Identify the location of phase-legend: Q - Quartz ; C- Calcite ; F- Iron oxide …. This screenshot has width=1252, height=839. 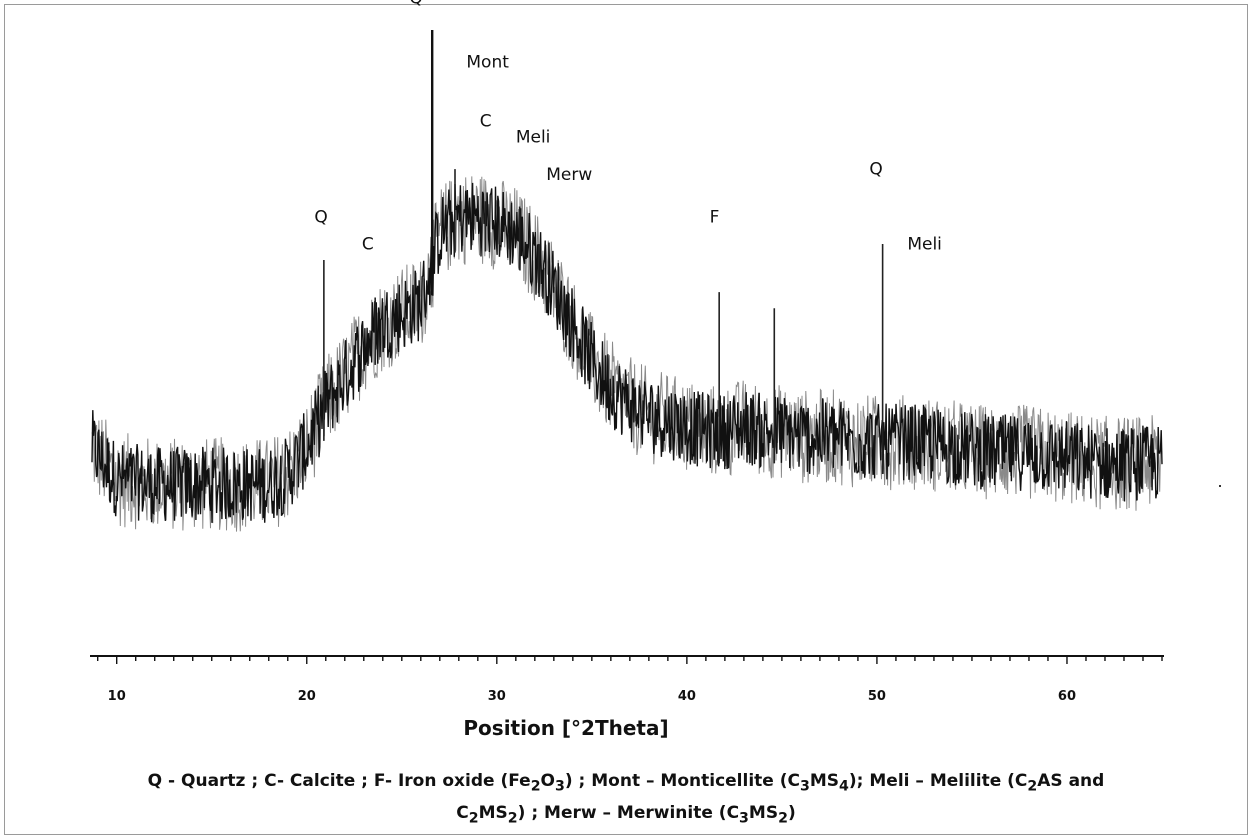
(626, 800).